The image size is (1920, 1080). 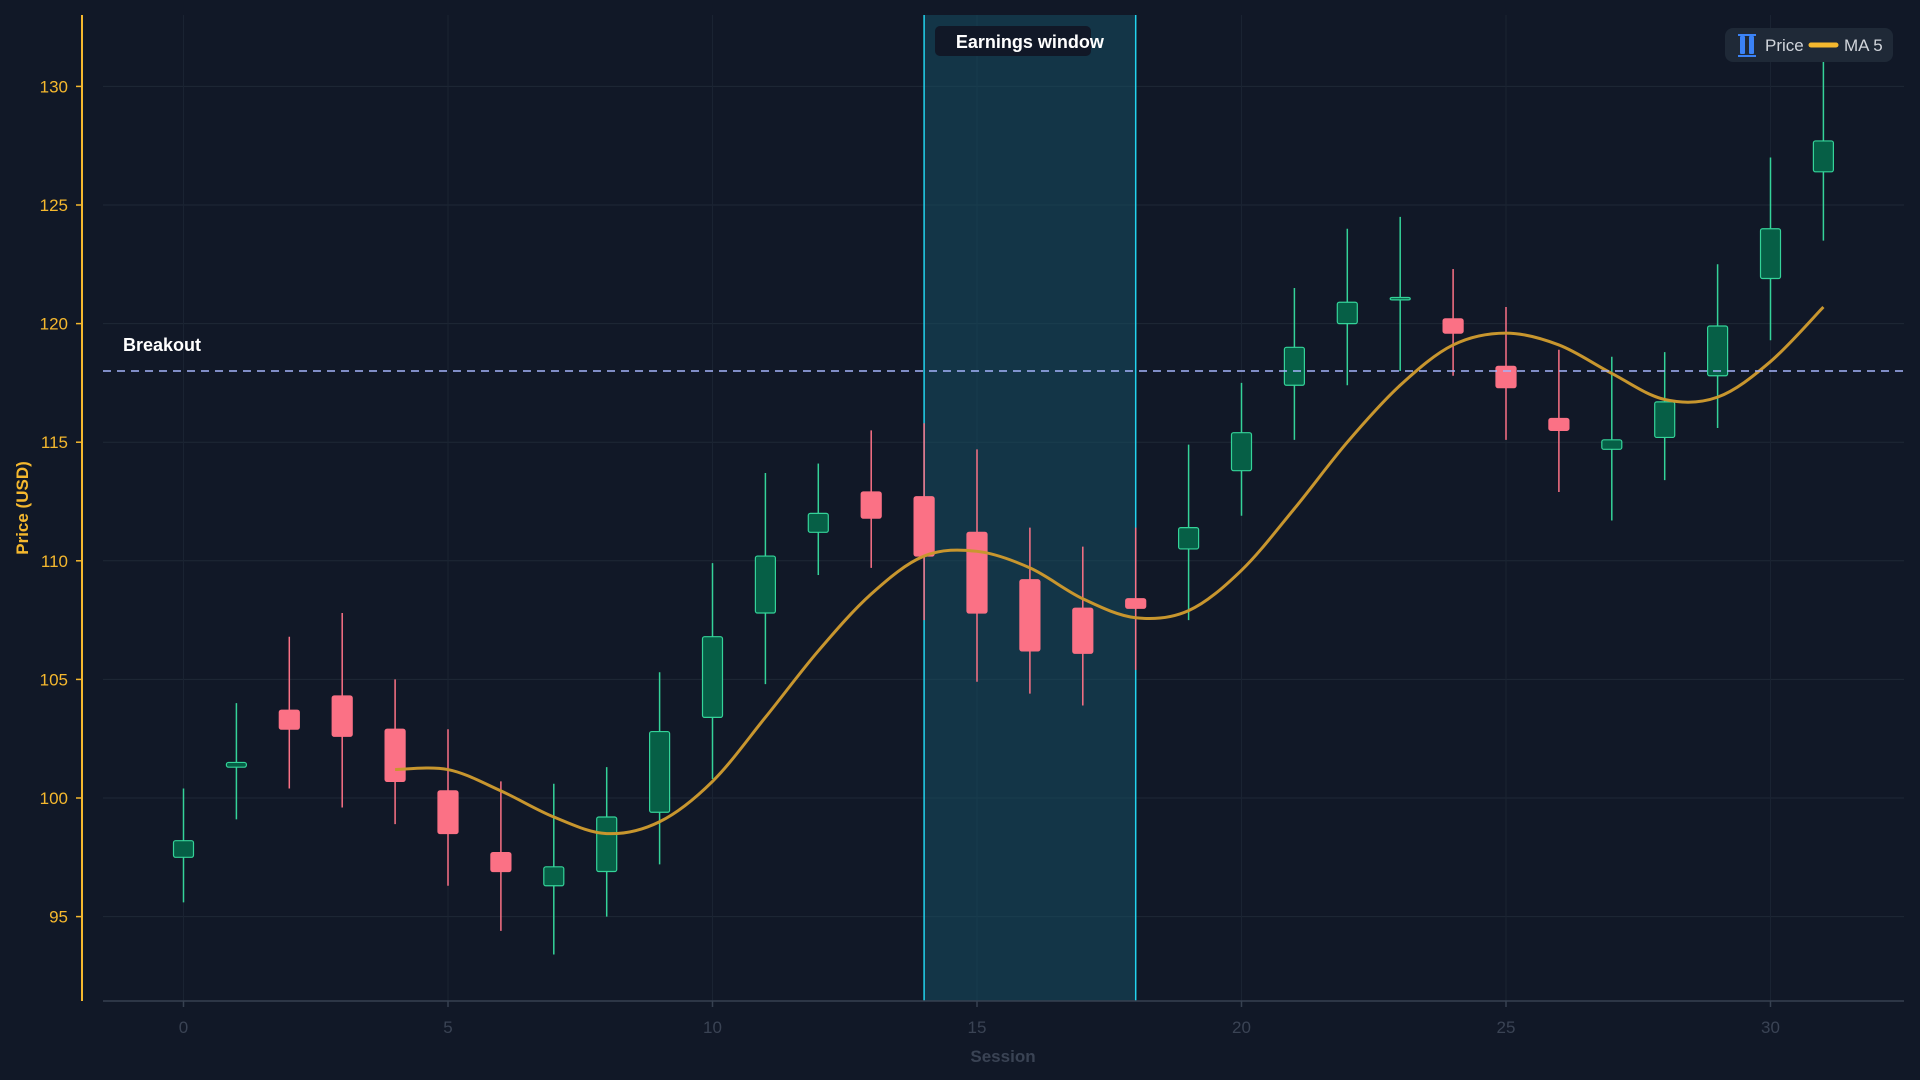 I want to click on y-axis-title: Price (USD), so click(x=22, y=508).